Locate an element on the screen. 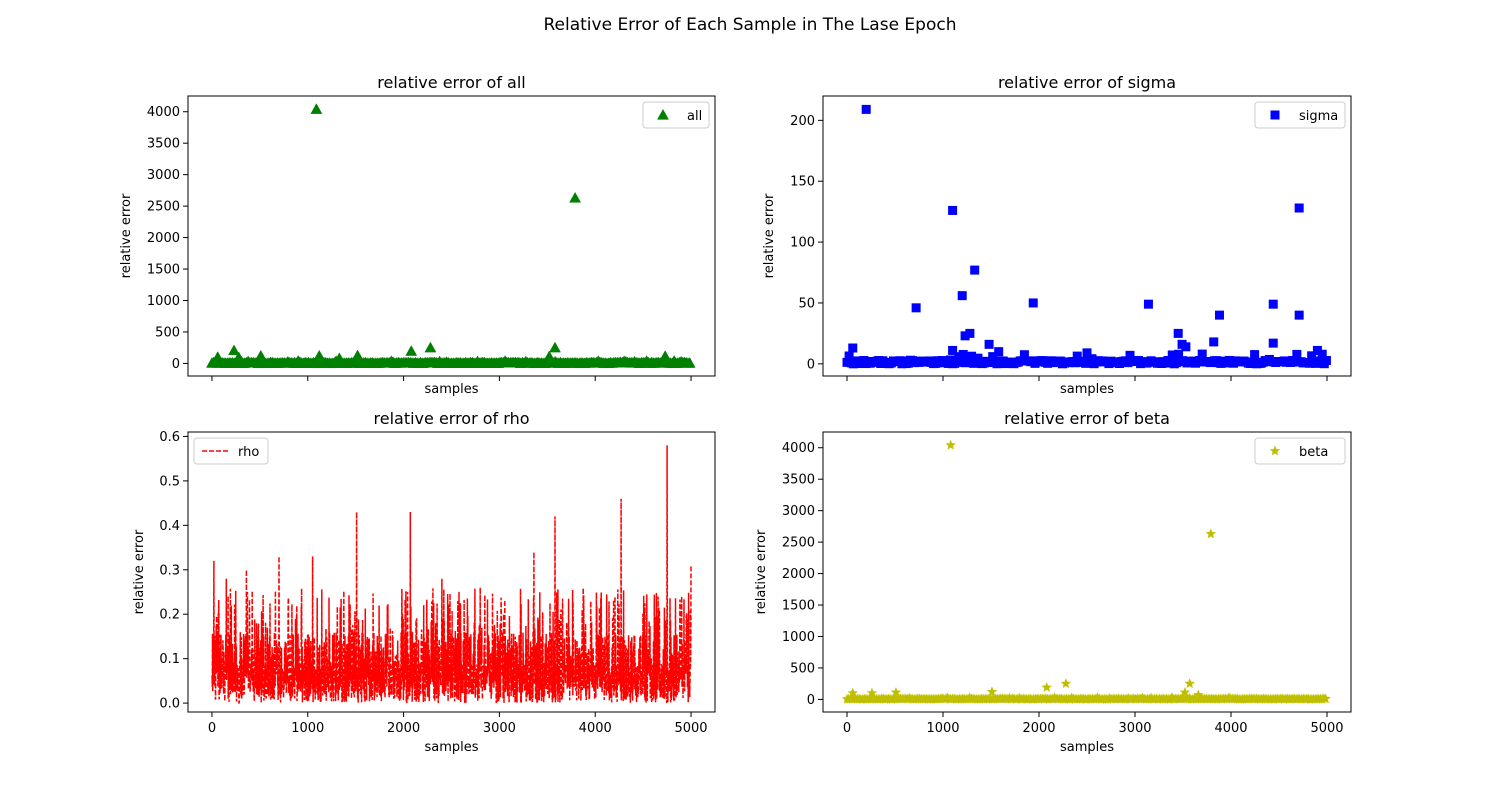 The height and width of the screenshot is (800, 1500). legend-beta: beta is located at coordinates (1300, 451).